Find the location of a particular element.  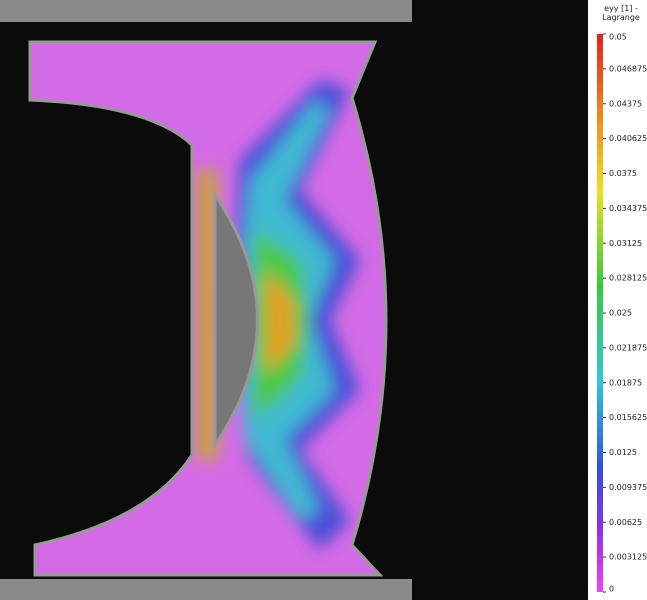

tick-label: 0 is located at coordinates (611, 589).